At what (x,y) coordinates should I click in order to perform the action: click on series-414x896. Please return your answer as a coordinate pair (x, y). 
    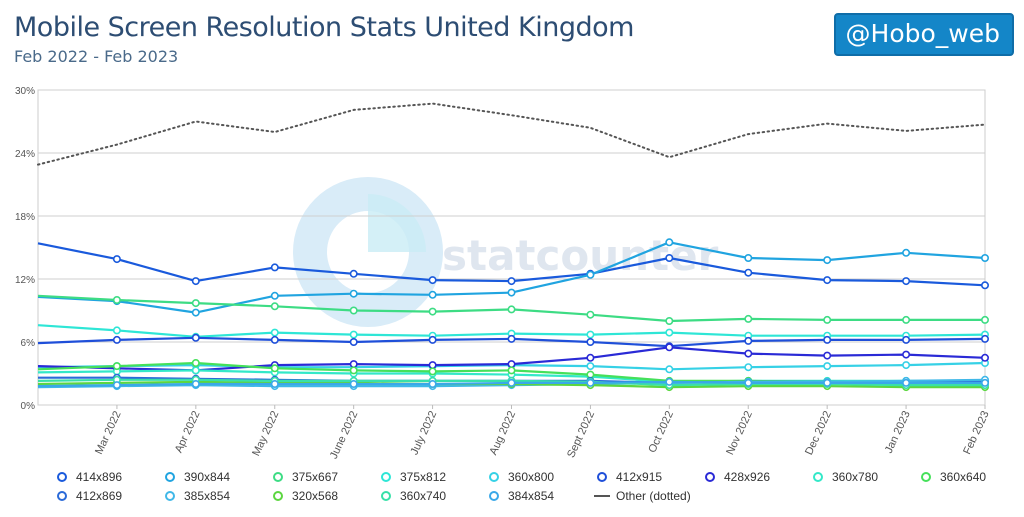
    Looking at the image, I should click on (513, 266).